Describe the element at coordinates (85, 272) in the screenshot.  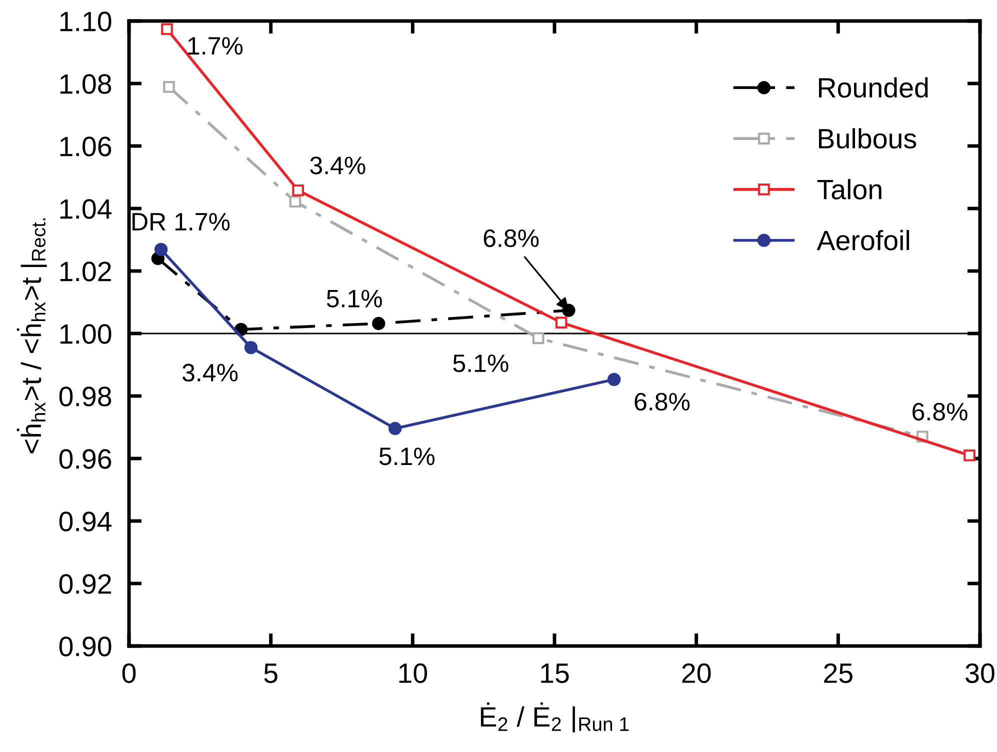
I see `y-tick-label: 1.02` at that location.